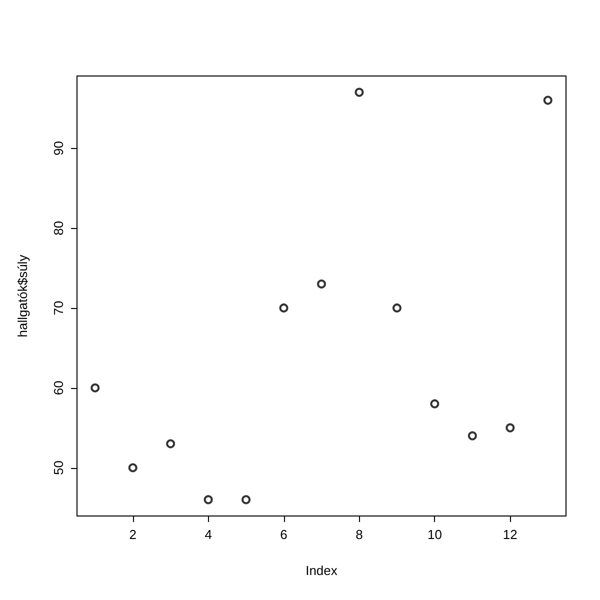 The image size is (600, 600). What do you see at coordinates (322, 570) in the screenshot?
I see `x-axis-title: Index` at bounding box center [322, 570].